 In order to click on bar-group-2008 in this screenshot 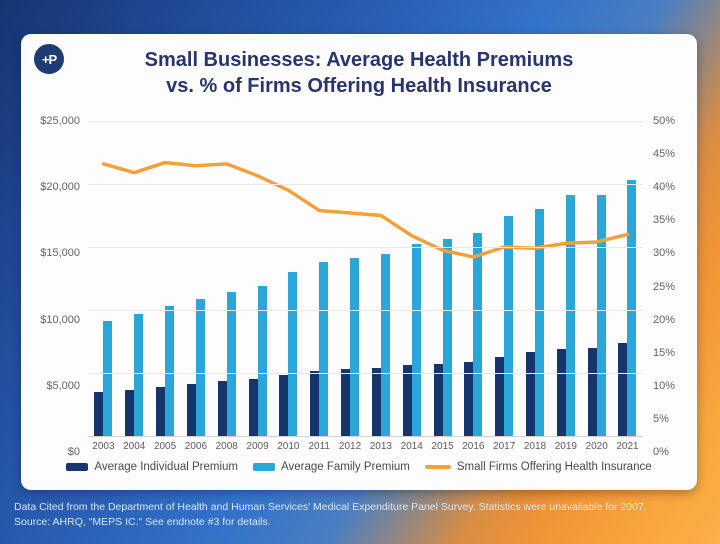, I will do `click(226, 278)`.